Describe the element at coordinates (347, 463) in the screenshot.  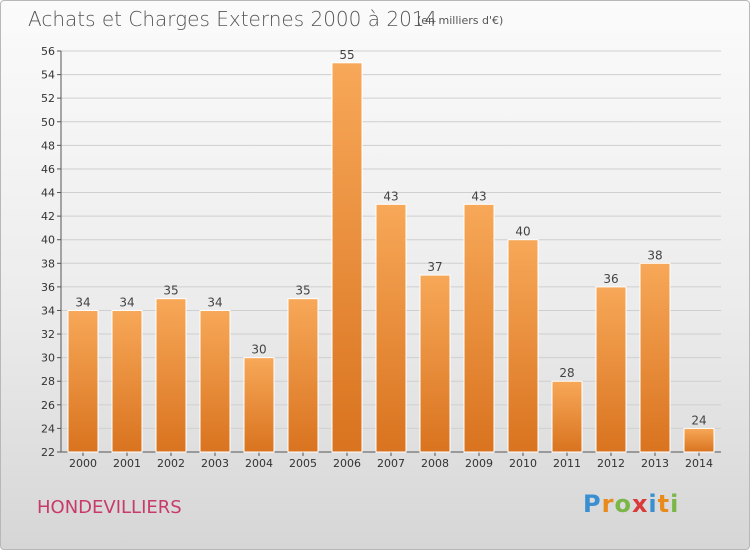
I see `x-tick-label-2006: 2006` at that location.